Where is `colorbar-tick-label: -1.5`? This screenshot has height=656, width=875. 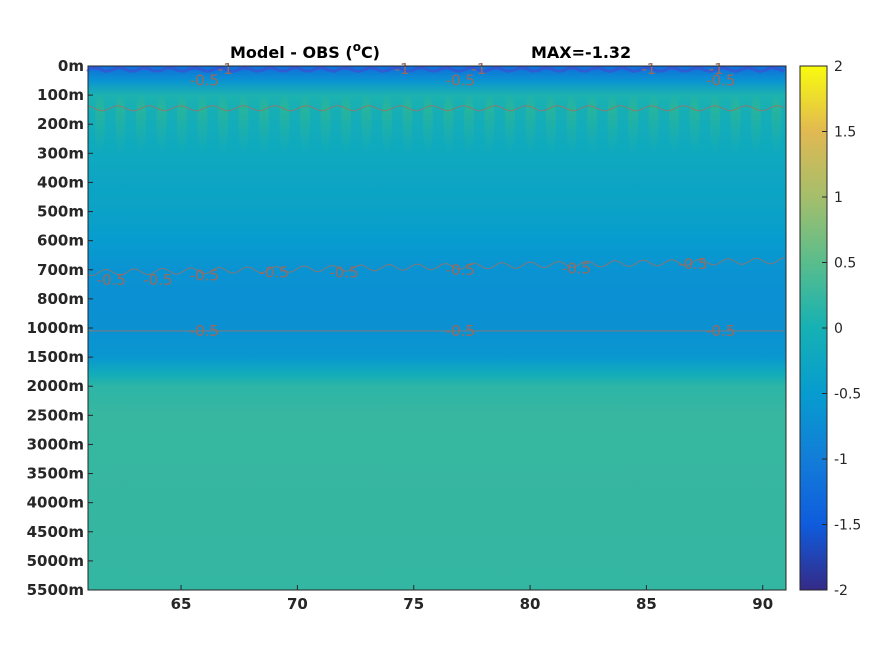
colorbar-tick-label: -1.5 is located at coordinates (847, 526).